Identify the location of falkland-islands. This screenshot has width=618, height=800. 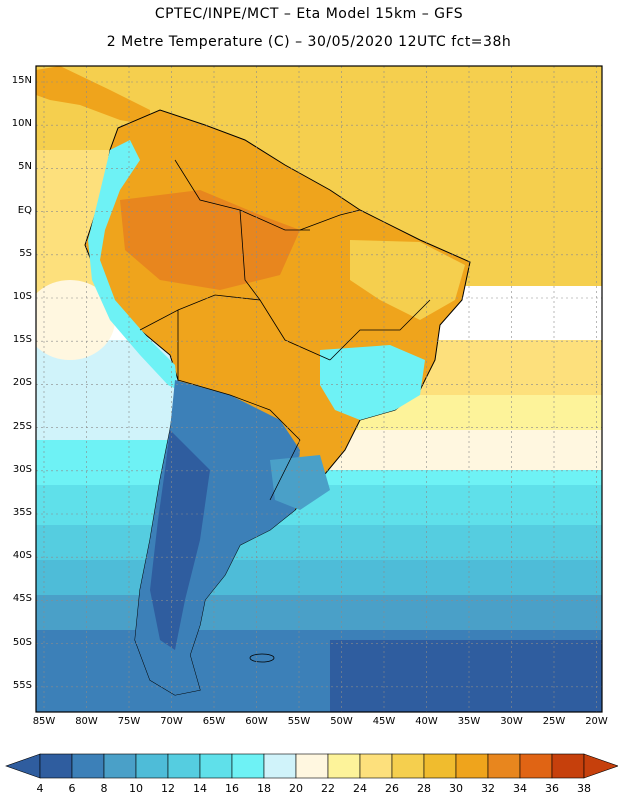
(262, 658).